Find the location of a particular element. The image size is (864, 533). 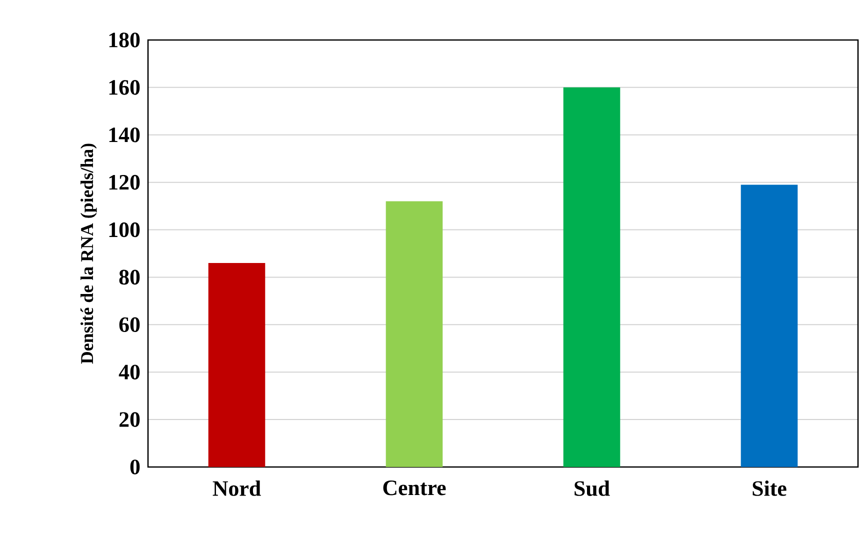

y-tick-label: 60 is located at coordinates (129, 324).